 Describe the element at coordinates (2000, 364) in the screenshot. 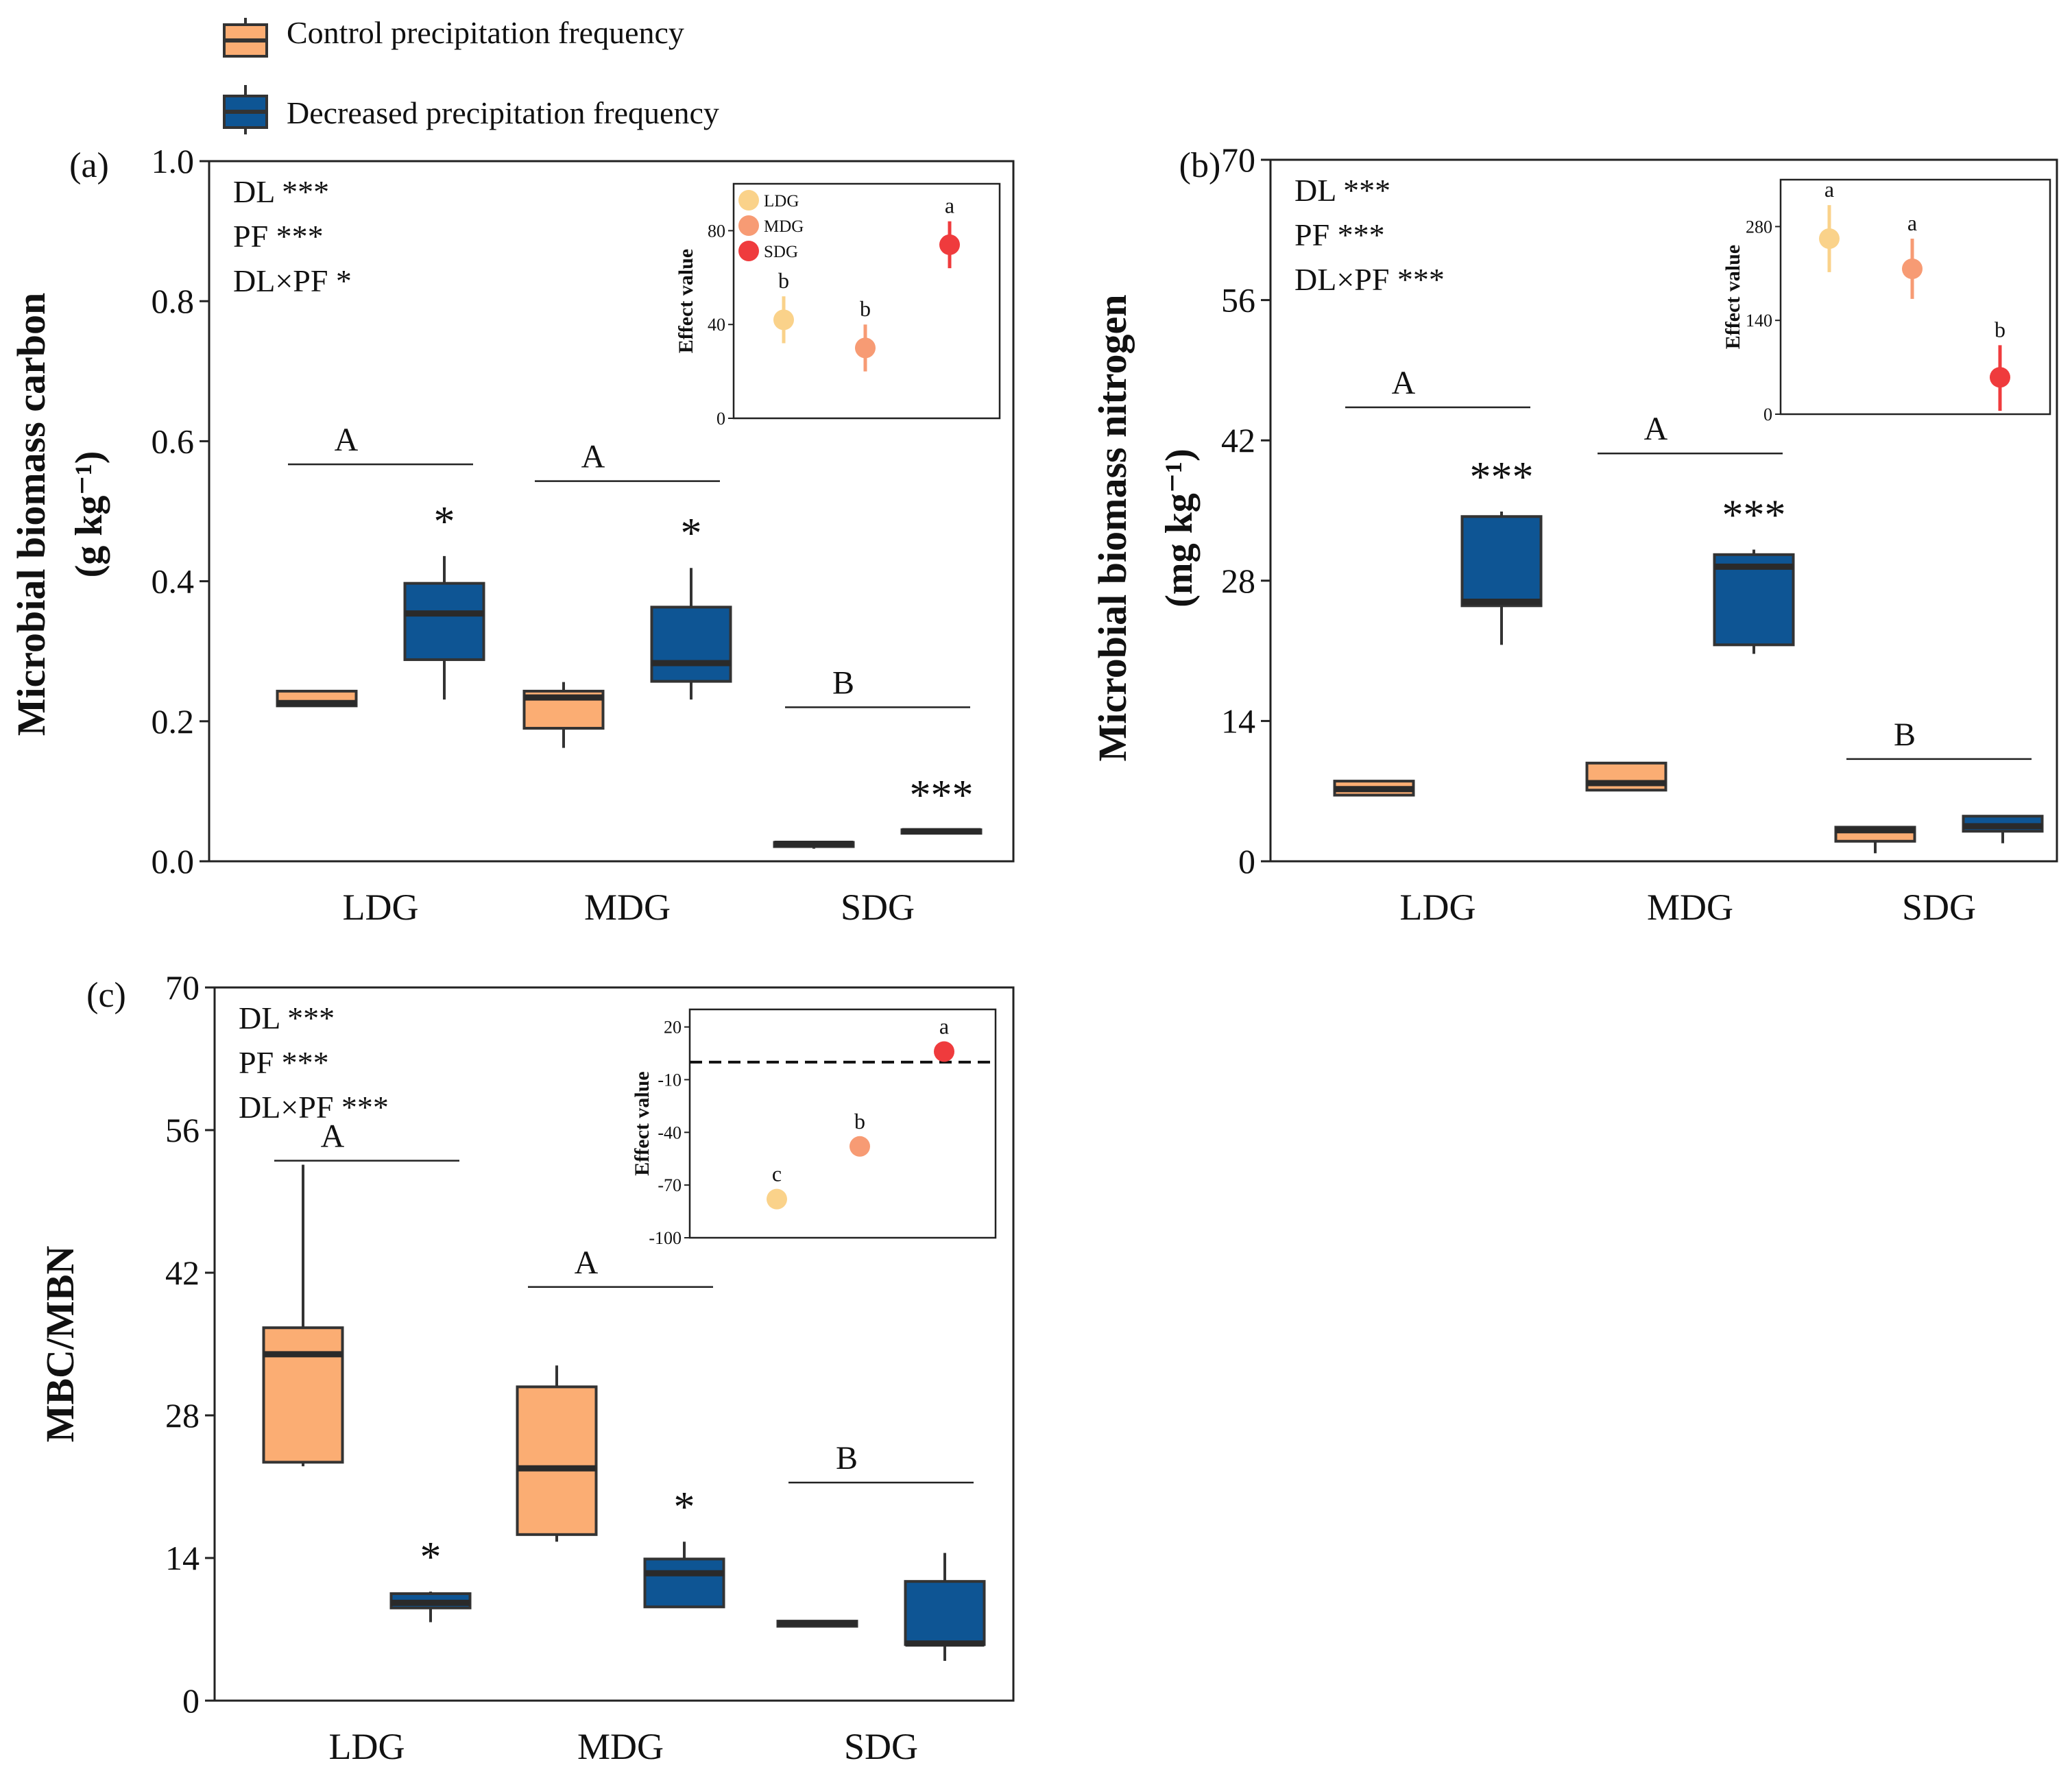

I see `inset-point-sdg: b` at that location.